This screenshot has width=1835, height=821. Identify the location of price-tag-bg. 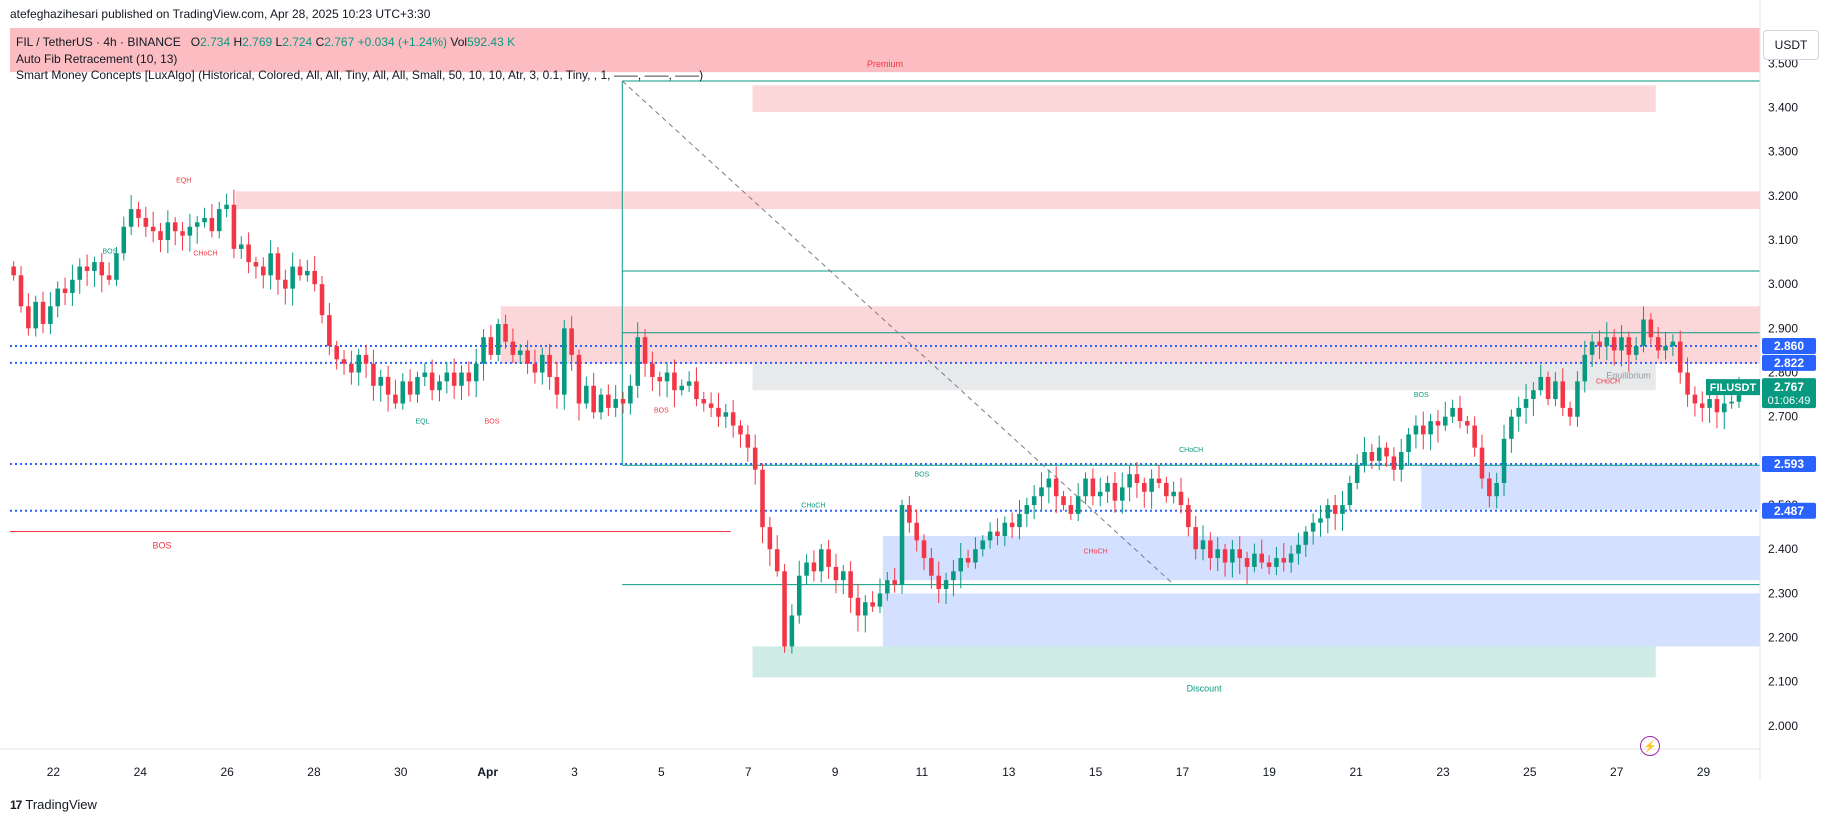
(1789, 510).